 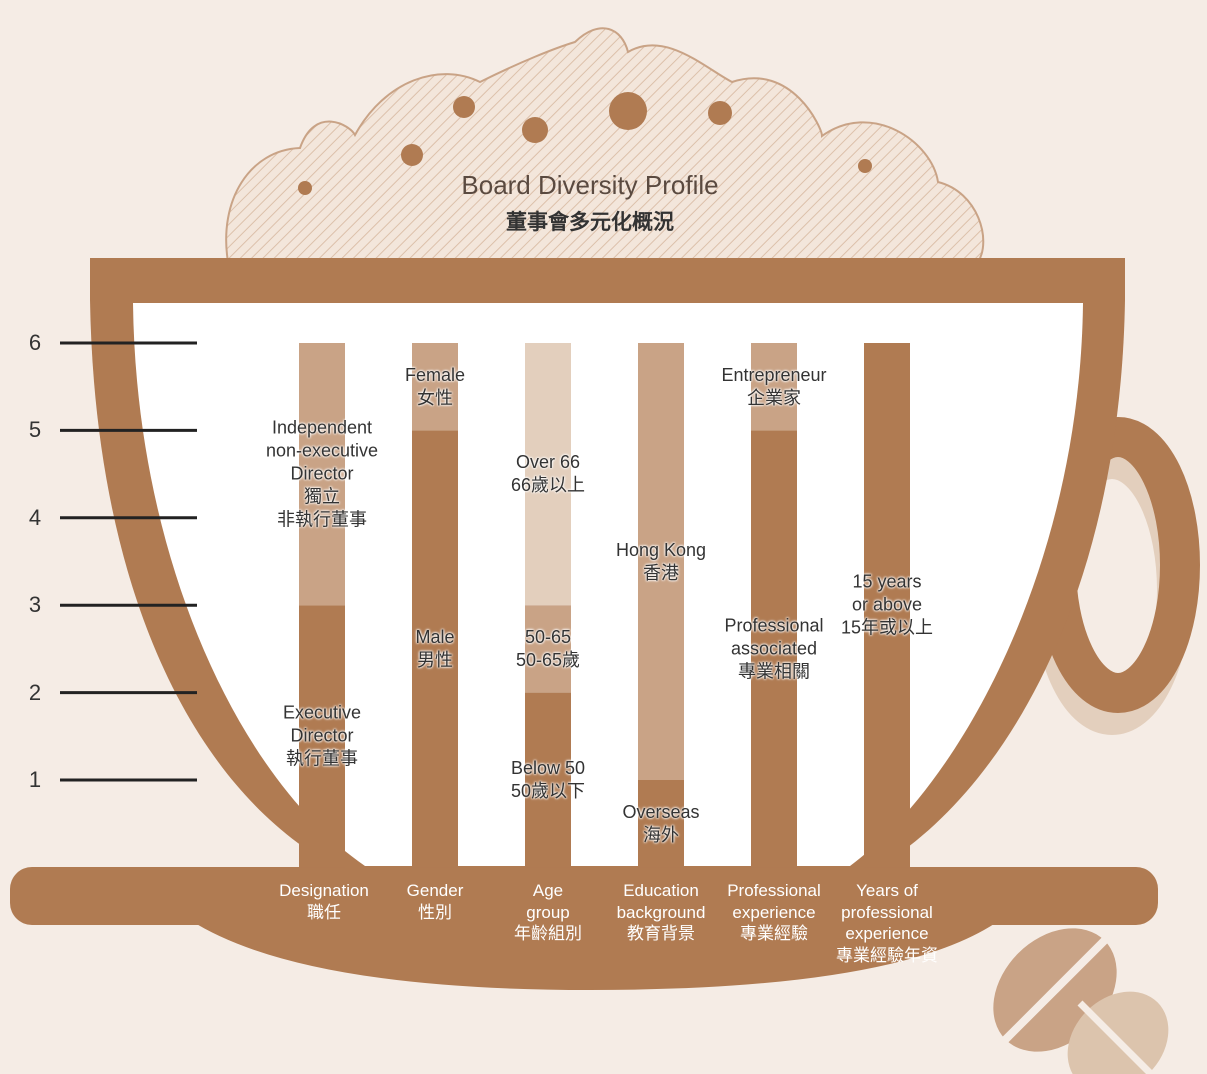 What do you see at coordinates (35, 342) in the screenshot?
I see `y-tick-label: 6` at bounding box center [35, 342].